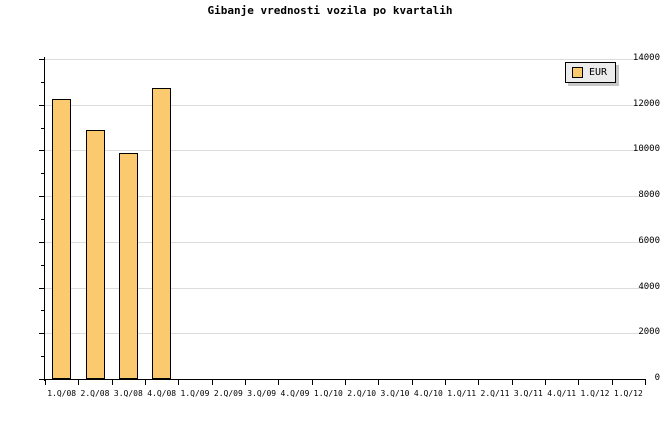 The image size is (660, 440). Describe the element at coordinates (195, 393) in the screenshot. I see `x-axis-label: 1.Q/09` at that location.